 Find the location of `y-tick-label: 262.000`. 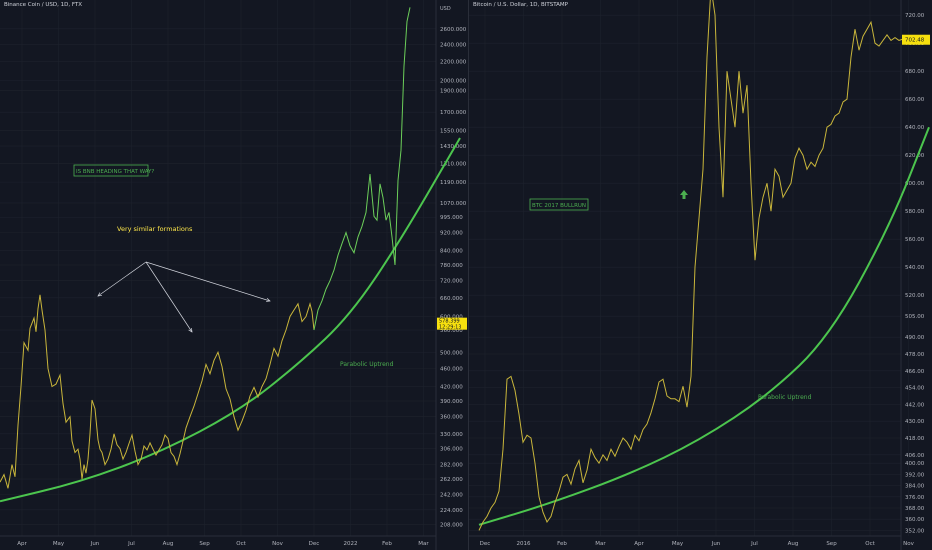

y-tick-label: 262.000 is located at coordinates (451, 480).